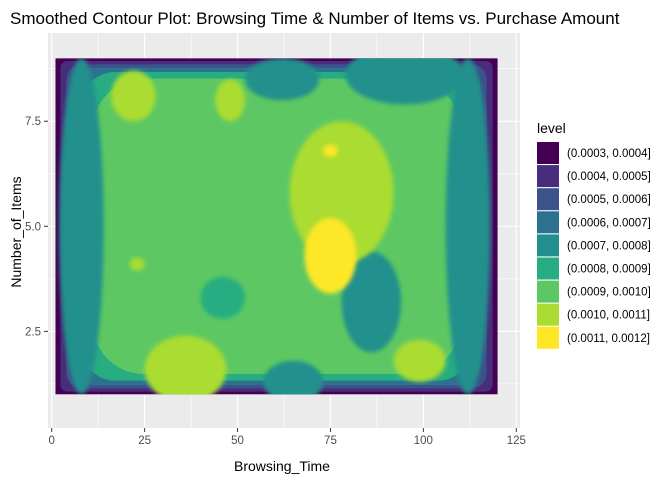 The width and height of the screenshot is (672, 480). I want to click on y-axis: 2.5 5.0 7.5, so click(36, 227).